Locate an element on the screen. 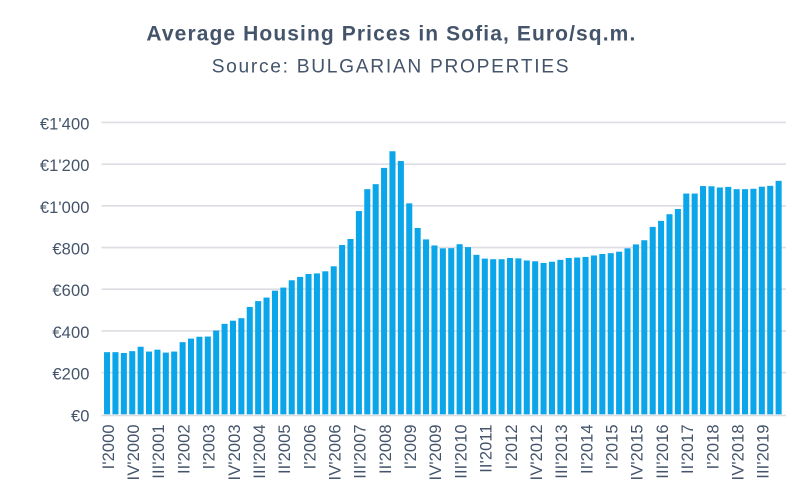  svg-text: I'2012 is located at coordinates (512, 446).